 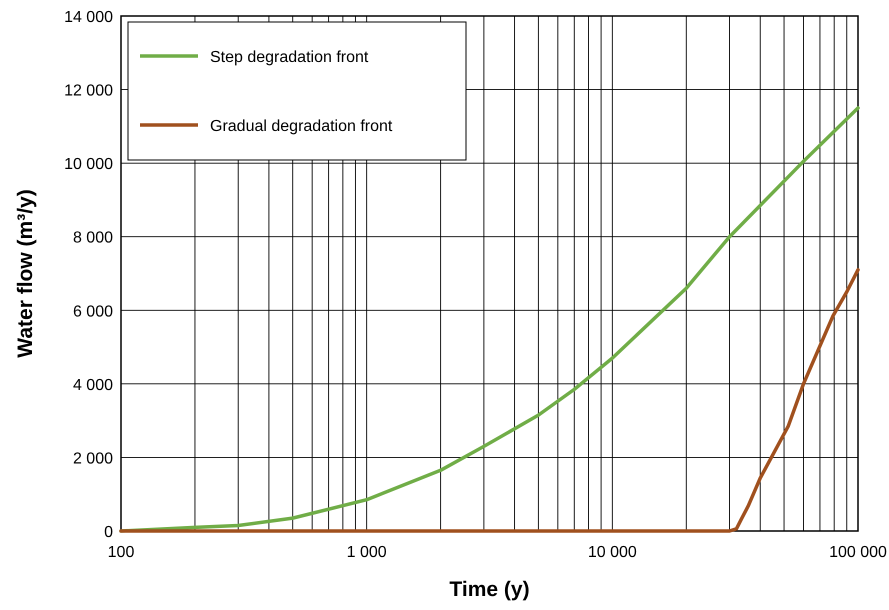 What do you see at coordinates (289, 57) in the screenshot?
I see `legend-label: Step degradation front` at bounding box center [289, 57].